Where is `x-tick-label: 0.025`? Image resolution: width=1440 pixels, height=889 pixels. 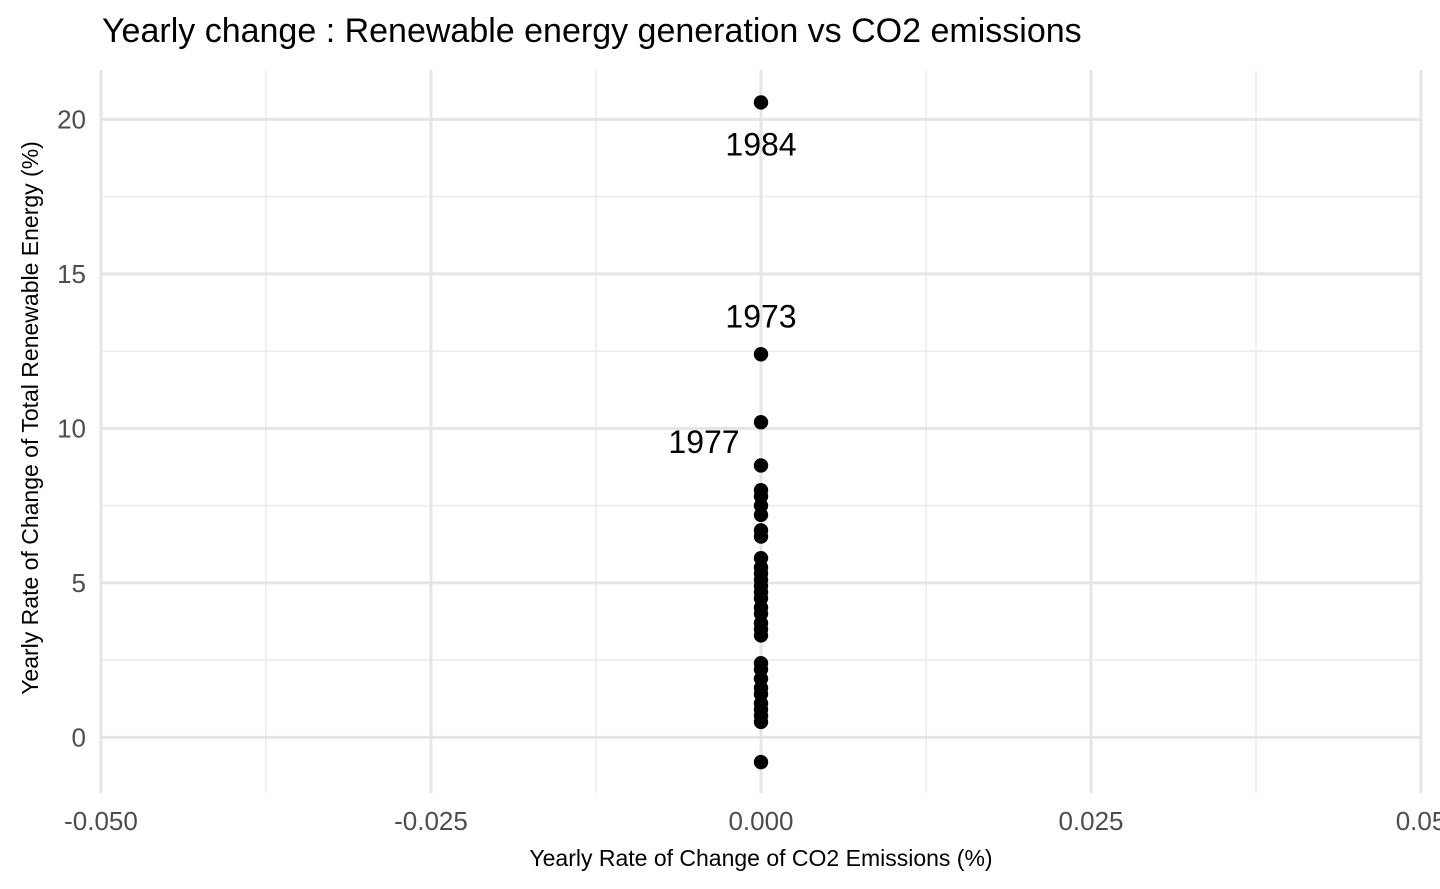
x-tick-label: 0.025 is located at coordinates (1090, 821).